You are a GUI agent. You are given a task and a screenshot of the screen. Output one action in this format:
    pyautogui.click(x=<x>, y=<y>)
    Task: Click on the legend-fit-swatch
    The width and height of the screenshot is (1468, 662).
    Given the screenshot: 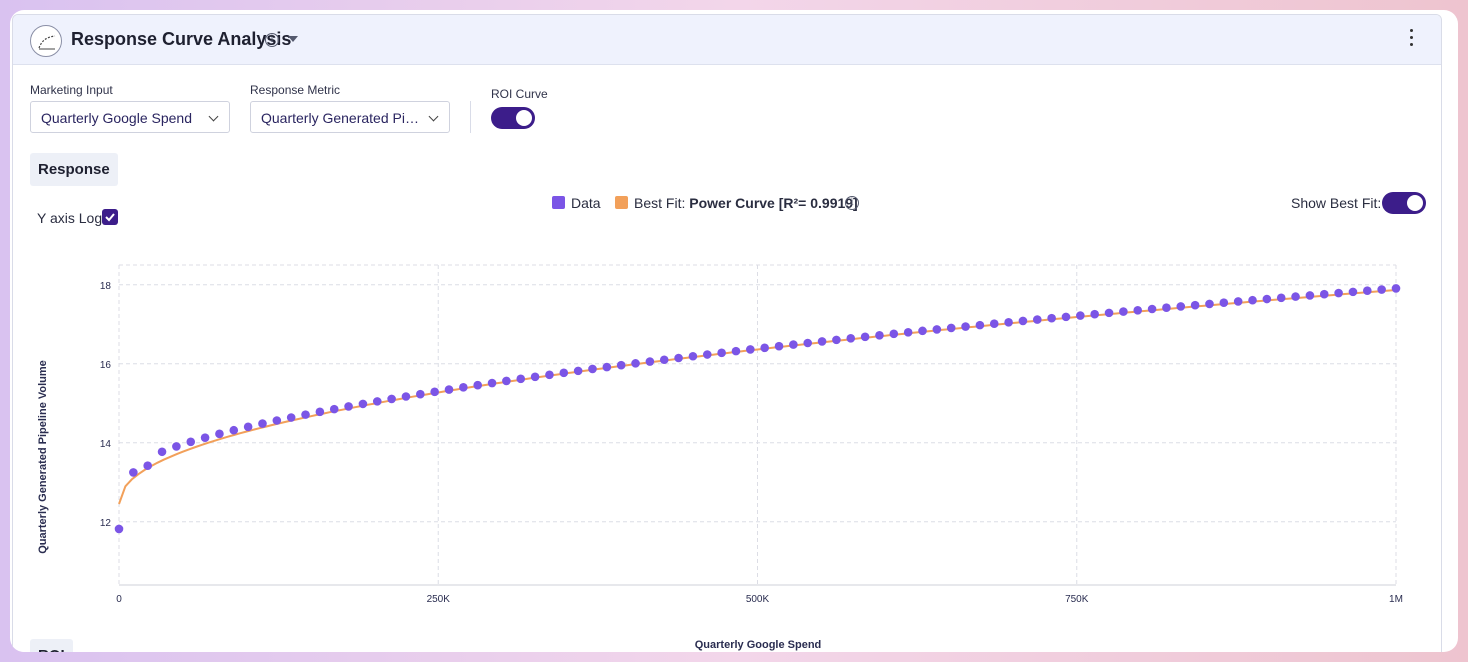 What is the action you would take?
    pyautogui.click(x=621, y=202)
    